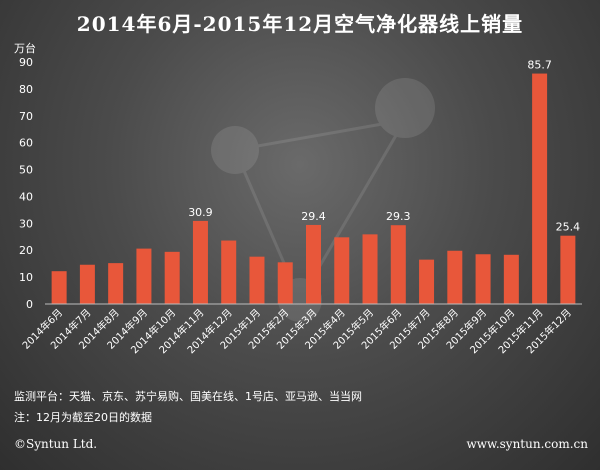 The image size is (600, 470). What do you see at coordinates (26, 277) in the screenshot?
I see `y-tick-label: 10` at bounding box center [26, 277].